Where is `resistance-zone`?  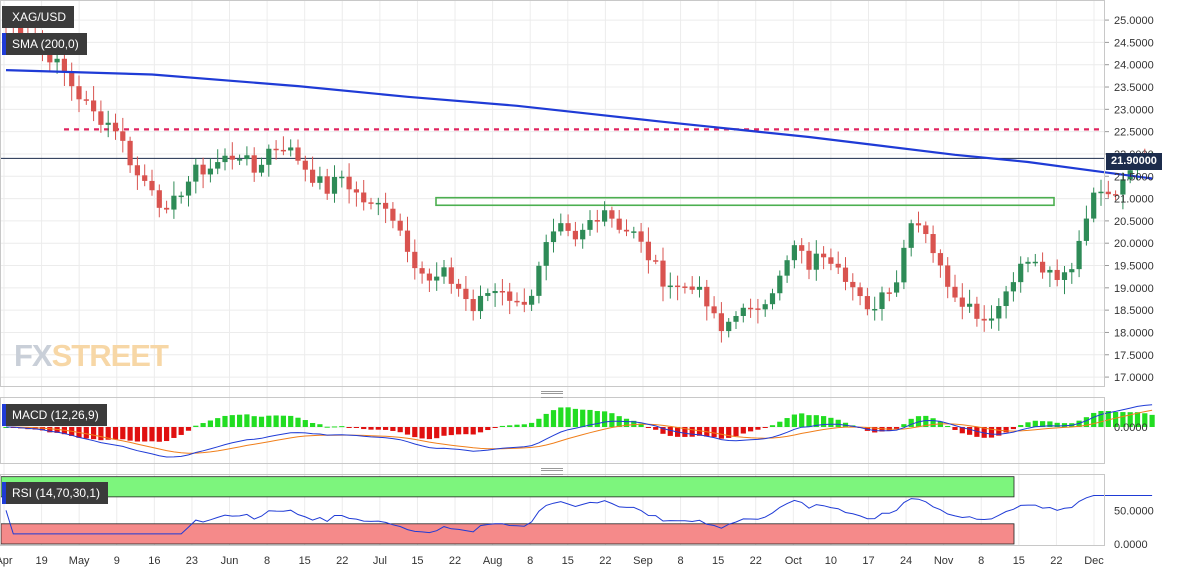 resistance-zone is located at coordinates (745, 201).